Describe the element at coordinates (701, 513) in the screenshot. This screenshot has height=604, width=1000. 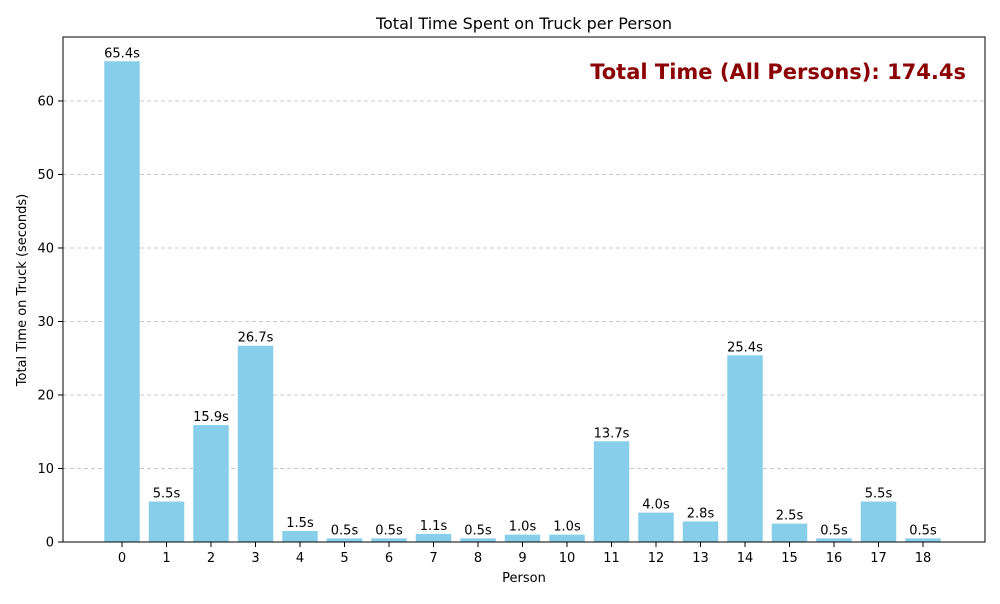
I see `bar-value-label: 2.8s` at that location.